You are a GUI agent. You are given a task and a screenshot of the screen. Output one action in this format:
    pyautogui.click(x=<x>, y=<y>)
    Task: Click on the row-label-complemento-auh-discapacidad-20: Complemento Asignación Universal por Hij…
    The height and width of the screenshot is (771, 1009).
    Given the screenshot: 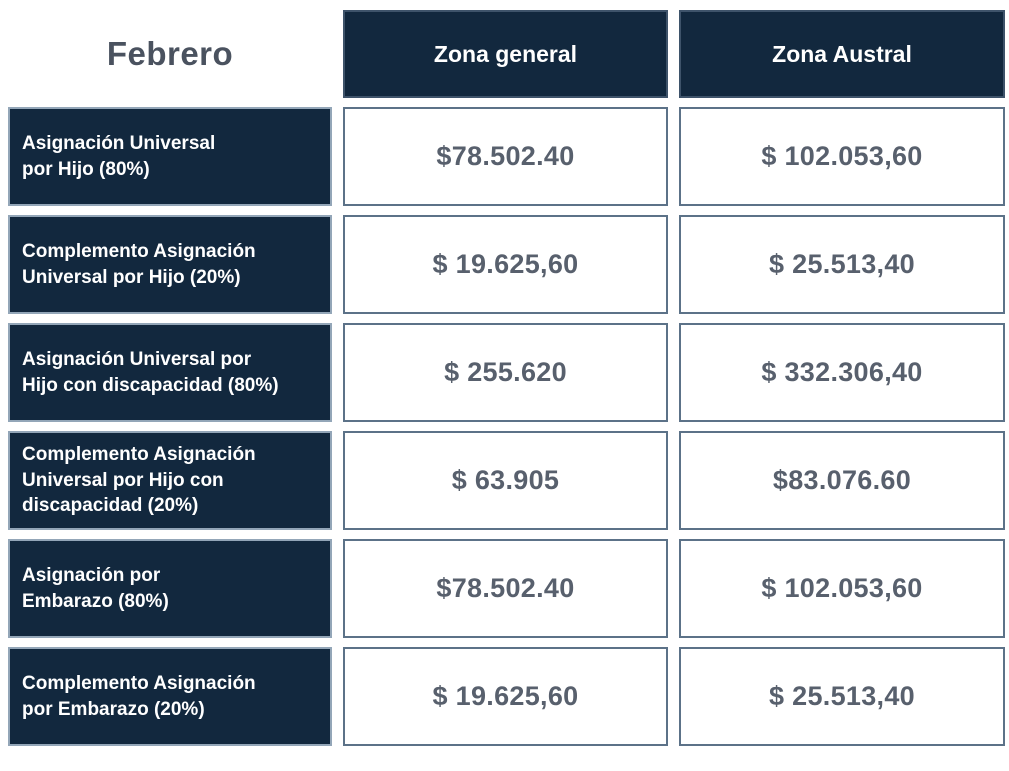 What is the action you would take?
    pyautogui.click(x=170, y=480)
    